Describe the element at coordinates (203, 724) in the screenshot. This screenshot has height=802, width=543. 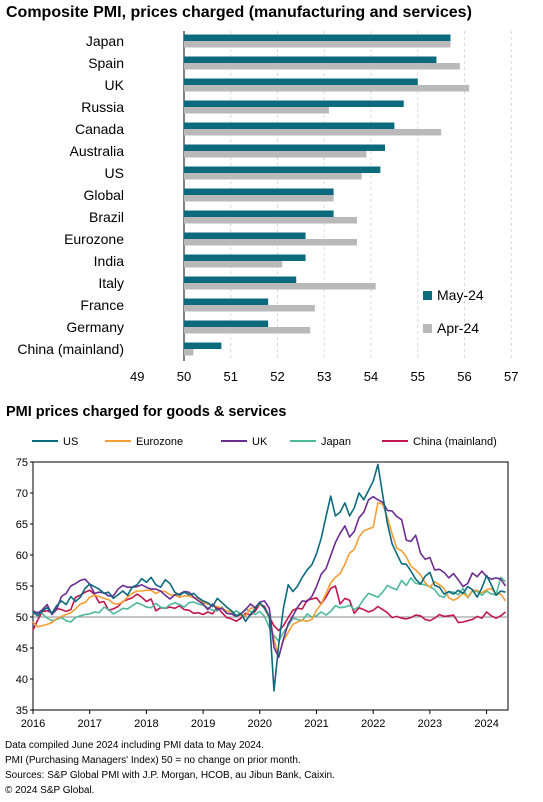
I see `x-tick-label-2019: 2019` at that location.